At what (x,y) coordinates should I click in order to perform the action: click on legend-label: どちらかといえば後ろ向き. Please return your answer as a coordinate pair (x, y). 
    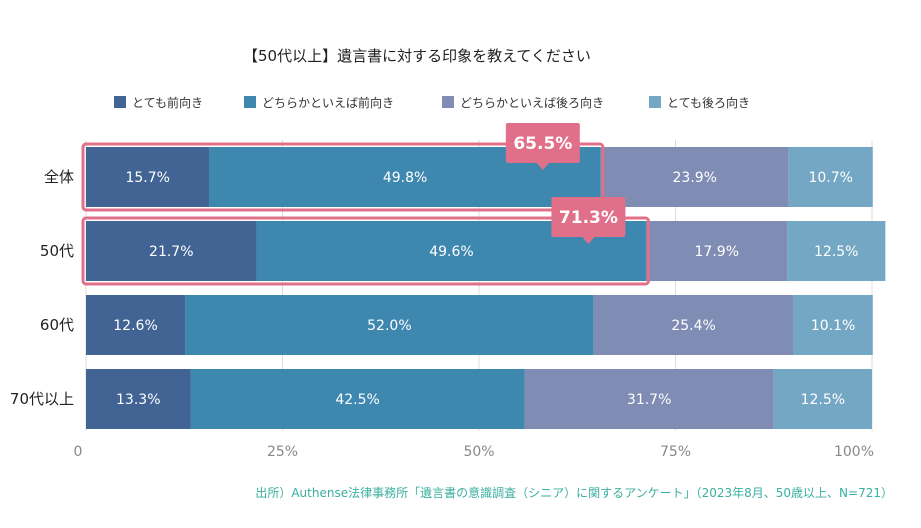
    Looking at the image, I should click on (532, 102).